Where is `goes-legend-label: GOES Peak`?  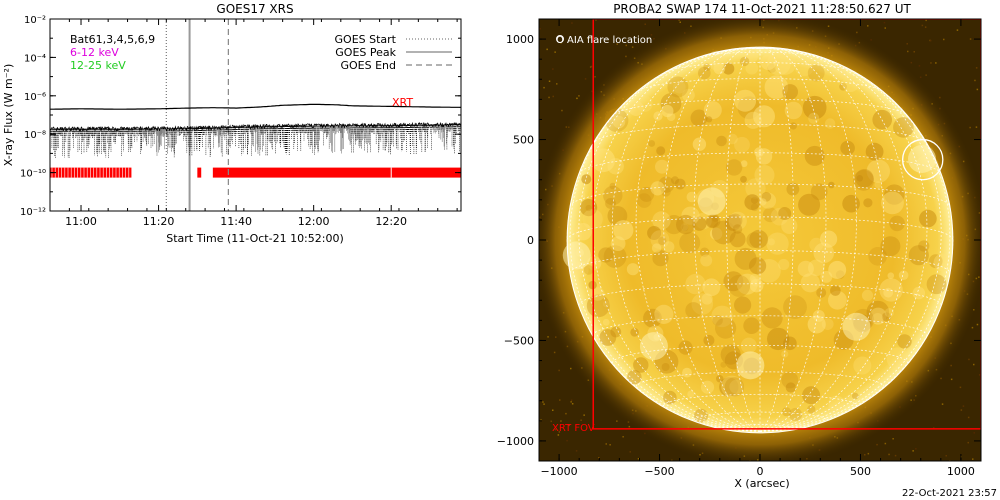 goes-legend-label: GOES Peak is located at coordinates (365, 52).